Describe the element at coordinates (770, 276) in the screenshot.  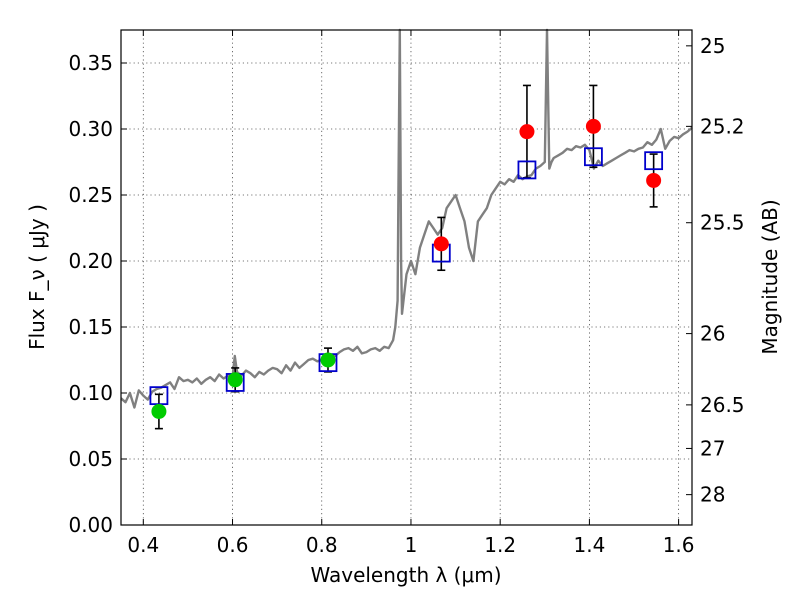
I see `y2-axis-title: Magnitude (AB)` at that location.